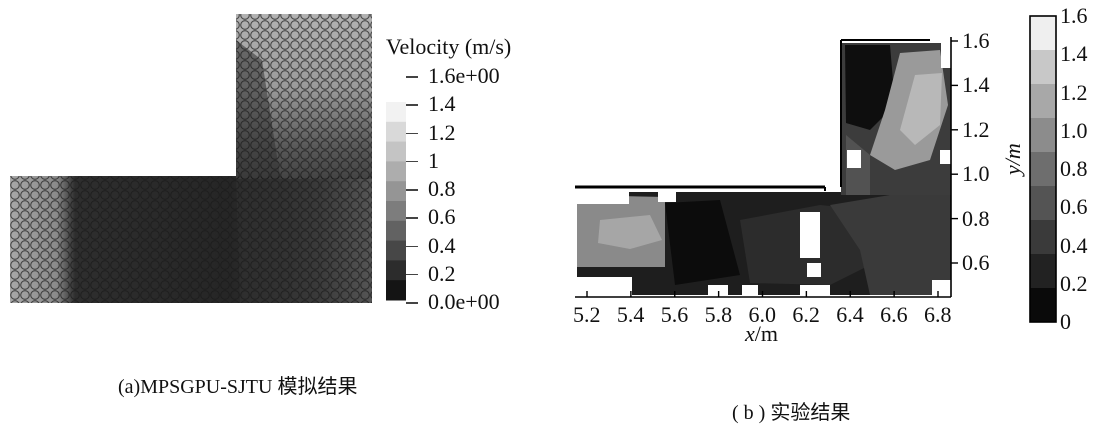  I want to click on x-tick-label-1: 5.4, so click(630, 314).